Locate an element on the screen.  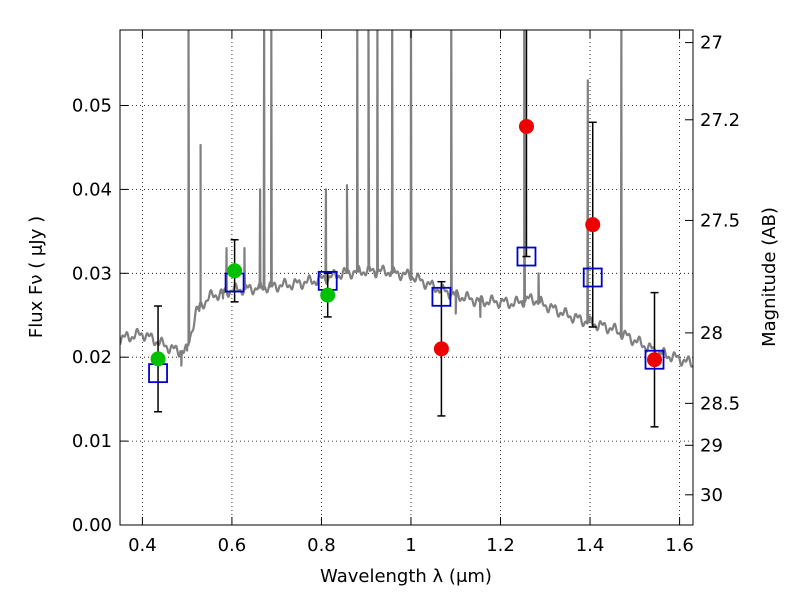
right-axis-label: Magnitude (AB) is located at coordinates (769, 277).